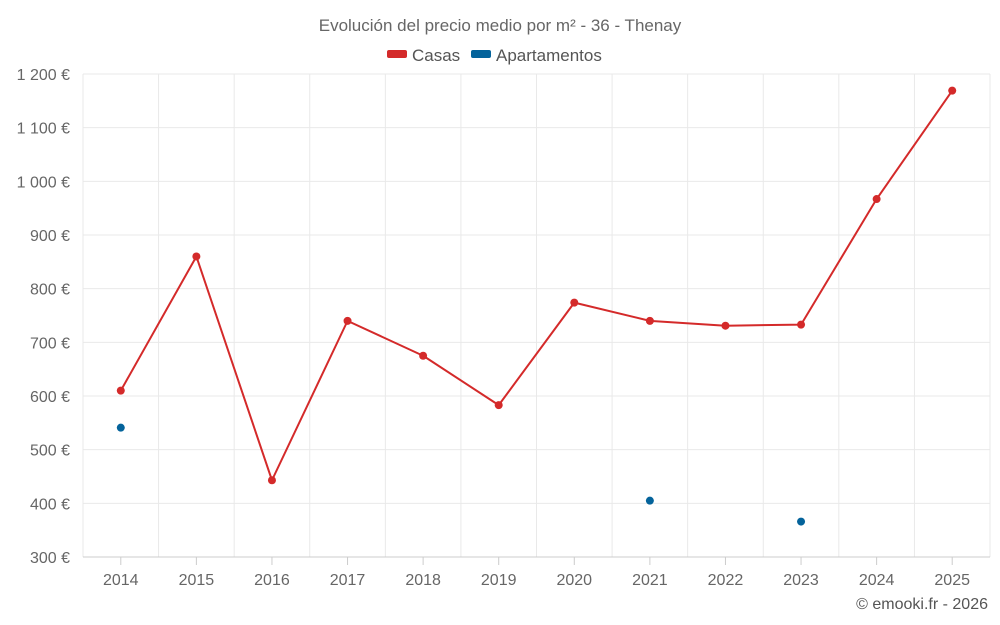  Describe the element at coordinates (50, 504) in the screenshot. I see `y-tick-label: 400 €` at that location.